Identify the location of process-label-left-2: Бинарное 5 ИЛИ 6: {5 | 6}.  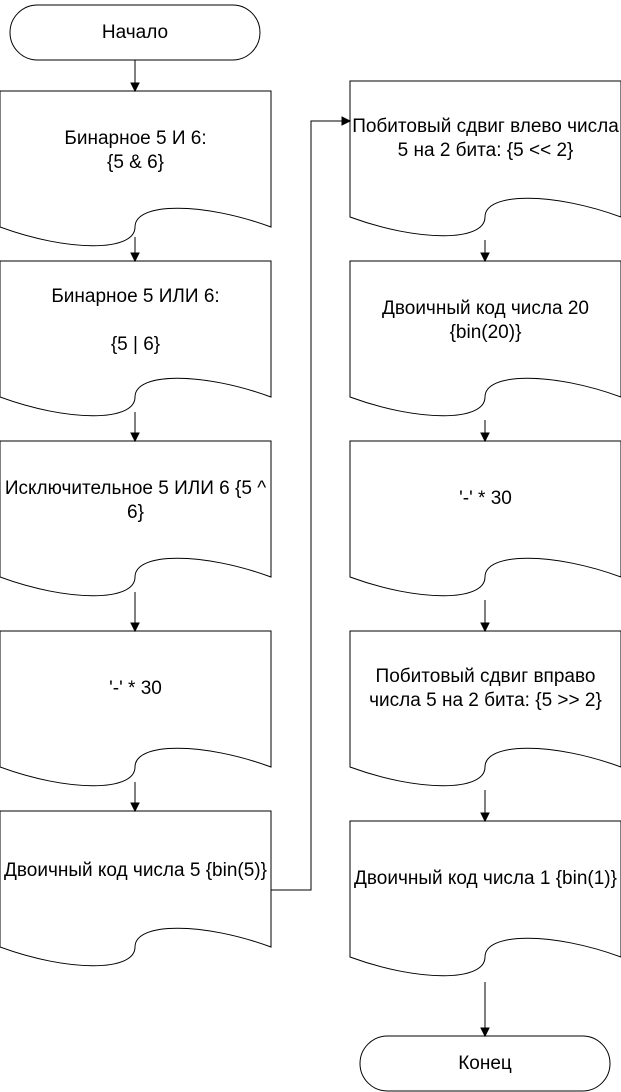
(135, 320).